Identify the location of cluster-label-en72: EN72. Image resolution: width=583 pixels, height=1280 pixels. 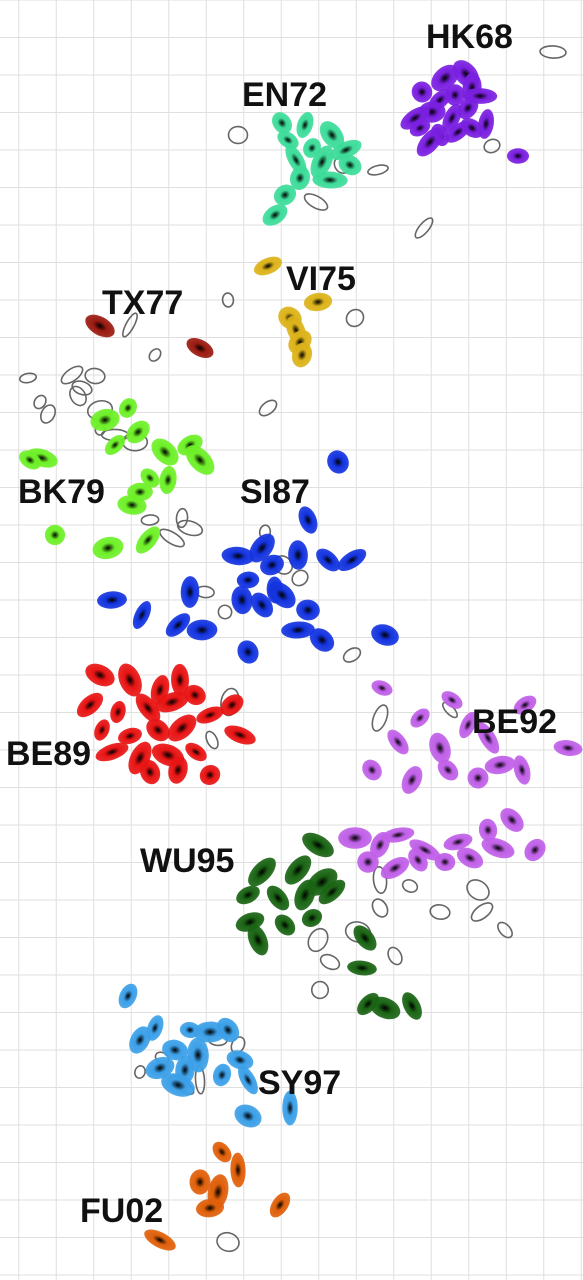
(284, 95).